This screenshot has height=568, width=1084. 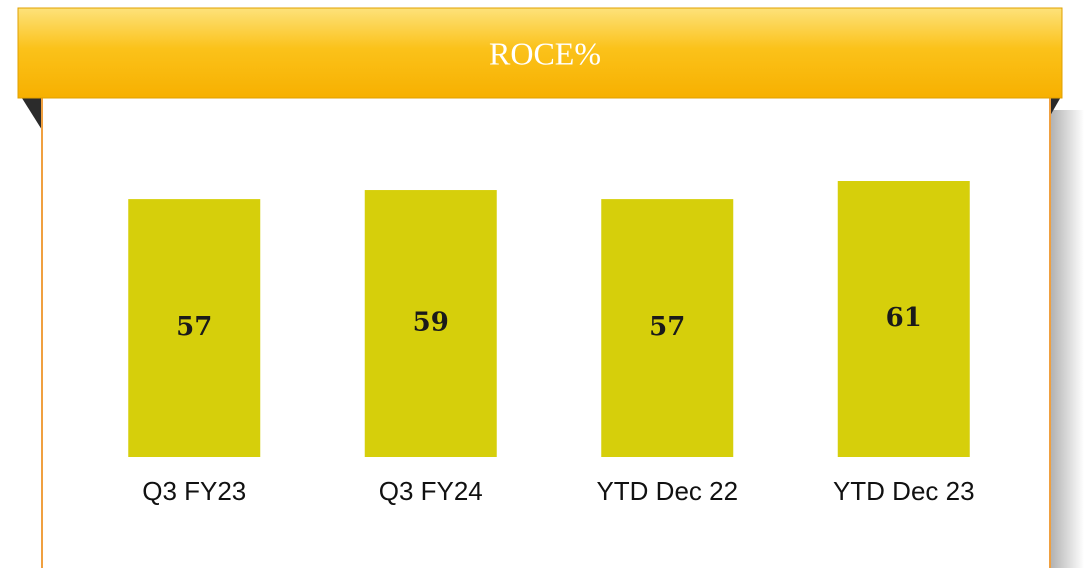 I want to click on panel-shadow, so click(x=1067, y=339).